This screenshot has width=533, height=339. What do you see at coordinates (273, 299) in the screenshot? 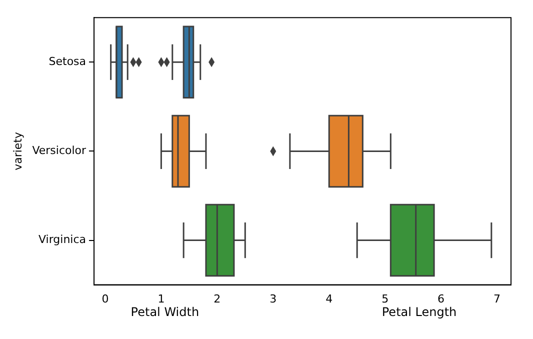
I see `x-tick-label: 3` at bounding box center [273, 299].